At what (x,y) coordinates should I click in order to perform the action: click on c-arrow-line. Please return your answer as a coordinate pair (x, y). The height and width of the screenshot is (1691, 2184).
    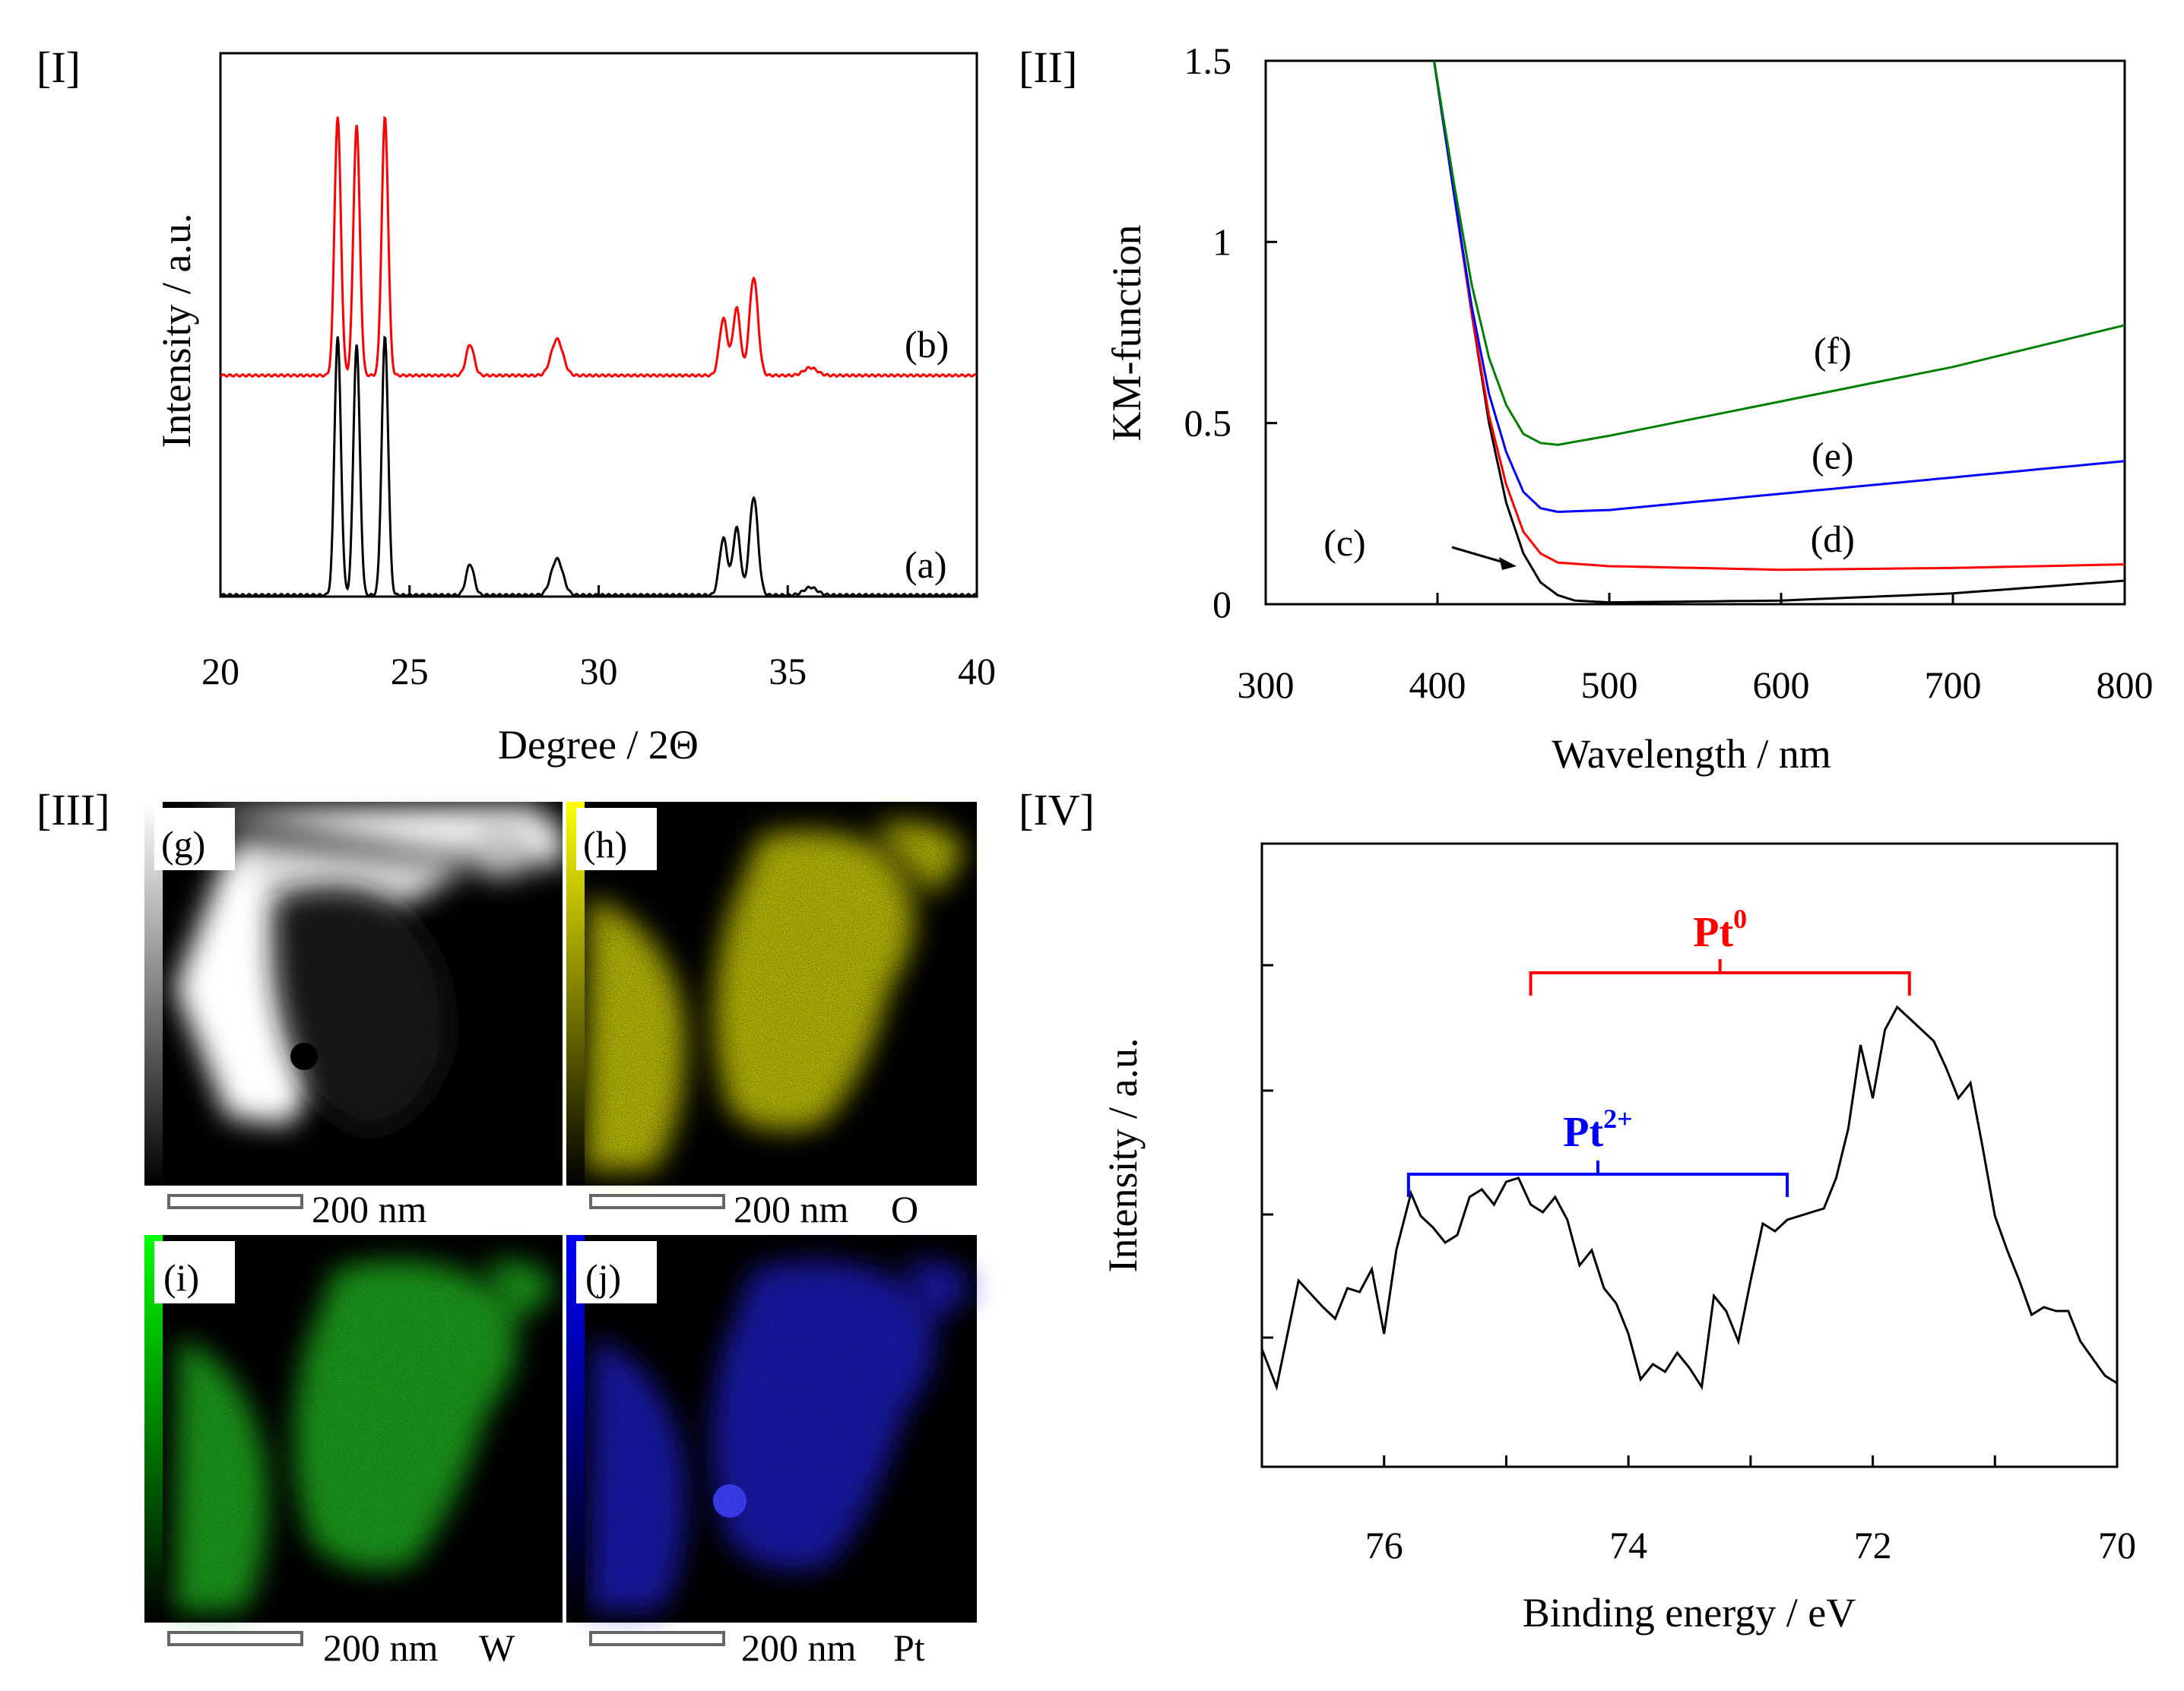
    Looking at the image, I should click on (1480, 555).